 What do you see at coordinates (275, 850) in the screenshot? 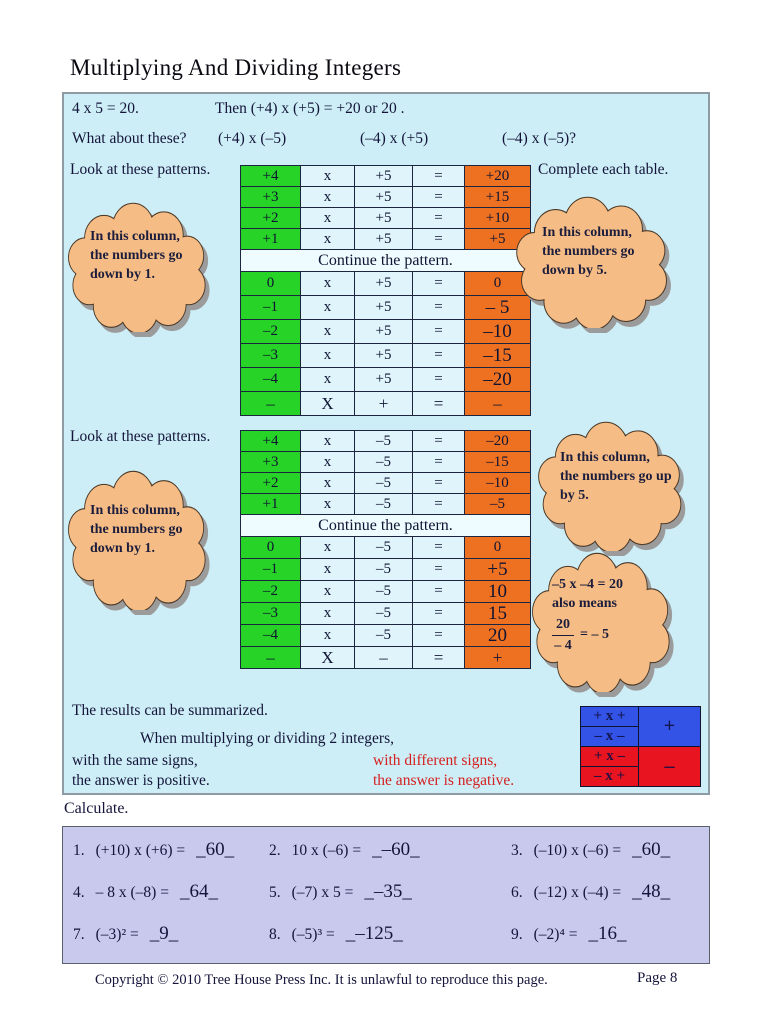
I see `problem-number: 2.` at bounding box center [275, 850].